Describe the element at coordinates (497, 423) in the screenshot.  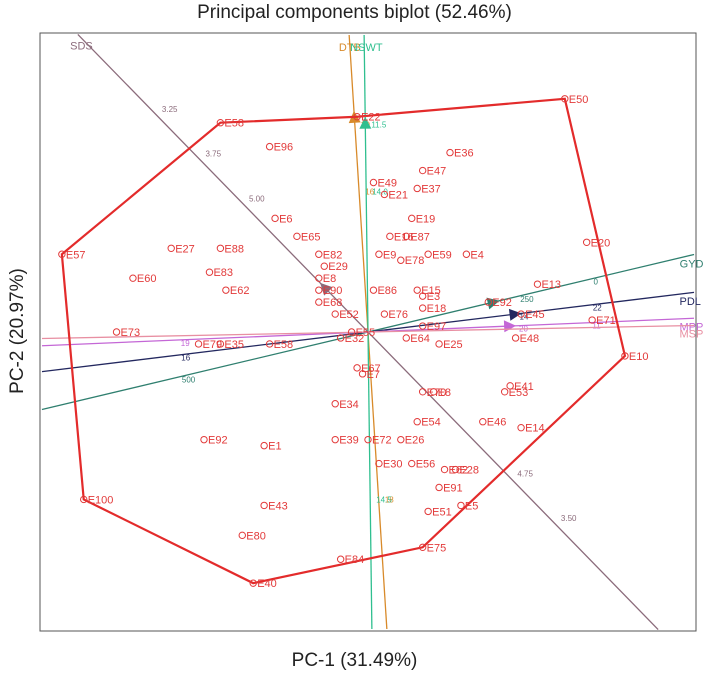
I see `genotype-label: E46` at that location.